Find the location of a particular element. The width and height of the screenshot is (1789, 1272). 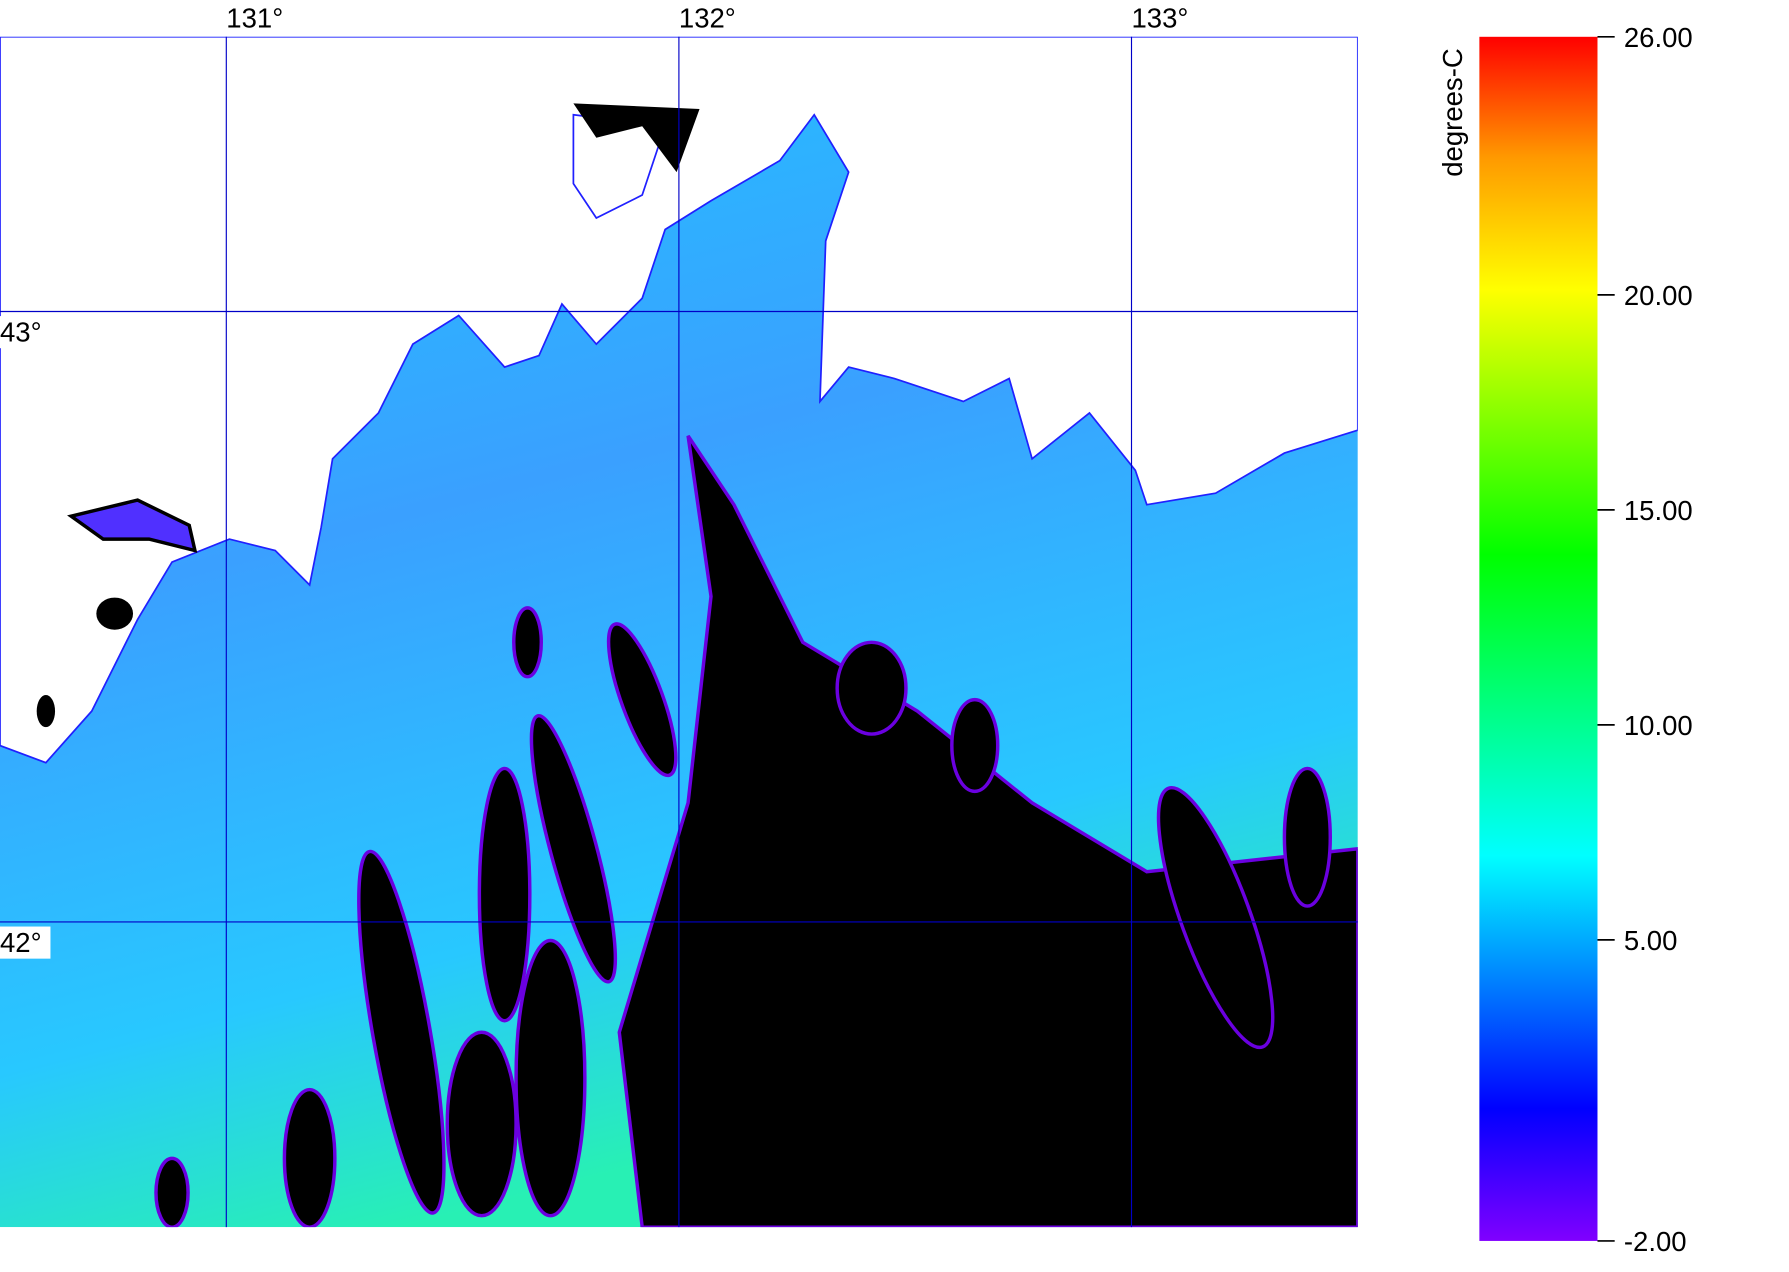

colorbar-tick-label: 26.00 is located at coordinates (1658, 37).